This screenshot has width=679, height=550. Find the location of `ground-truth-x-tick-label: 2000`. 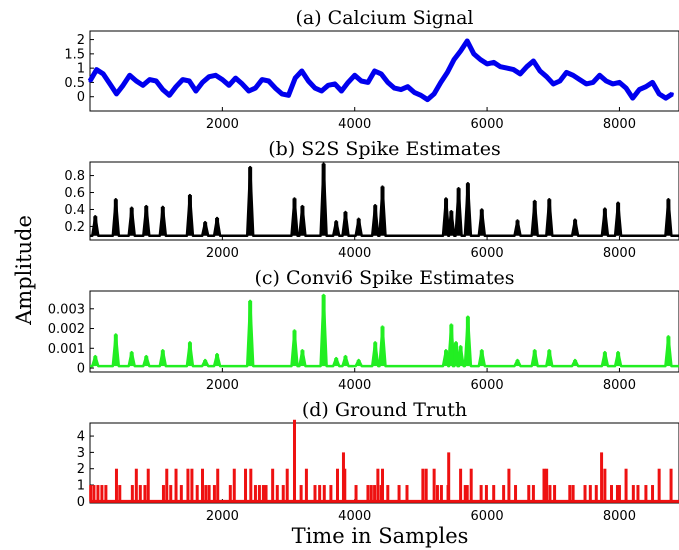

ground-truth-x-tick-label: 2000 is located at coordinates (222, 516).